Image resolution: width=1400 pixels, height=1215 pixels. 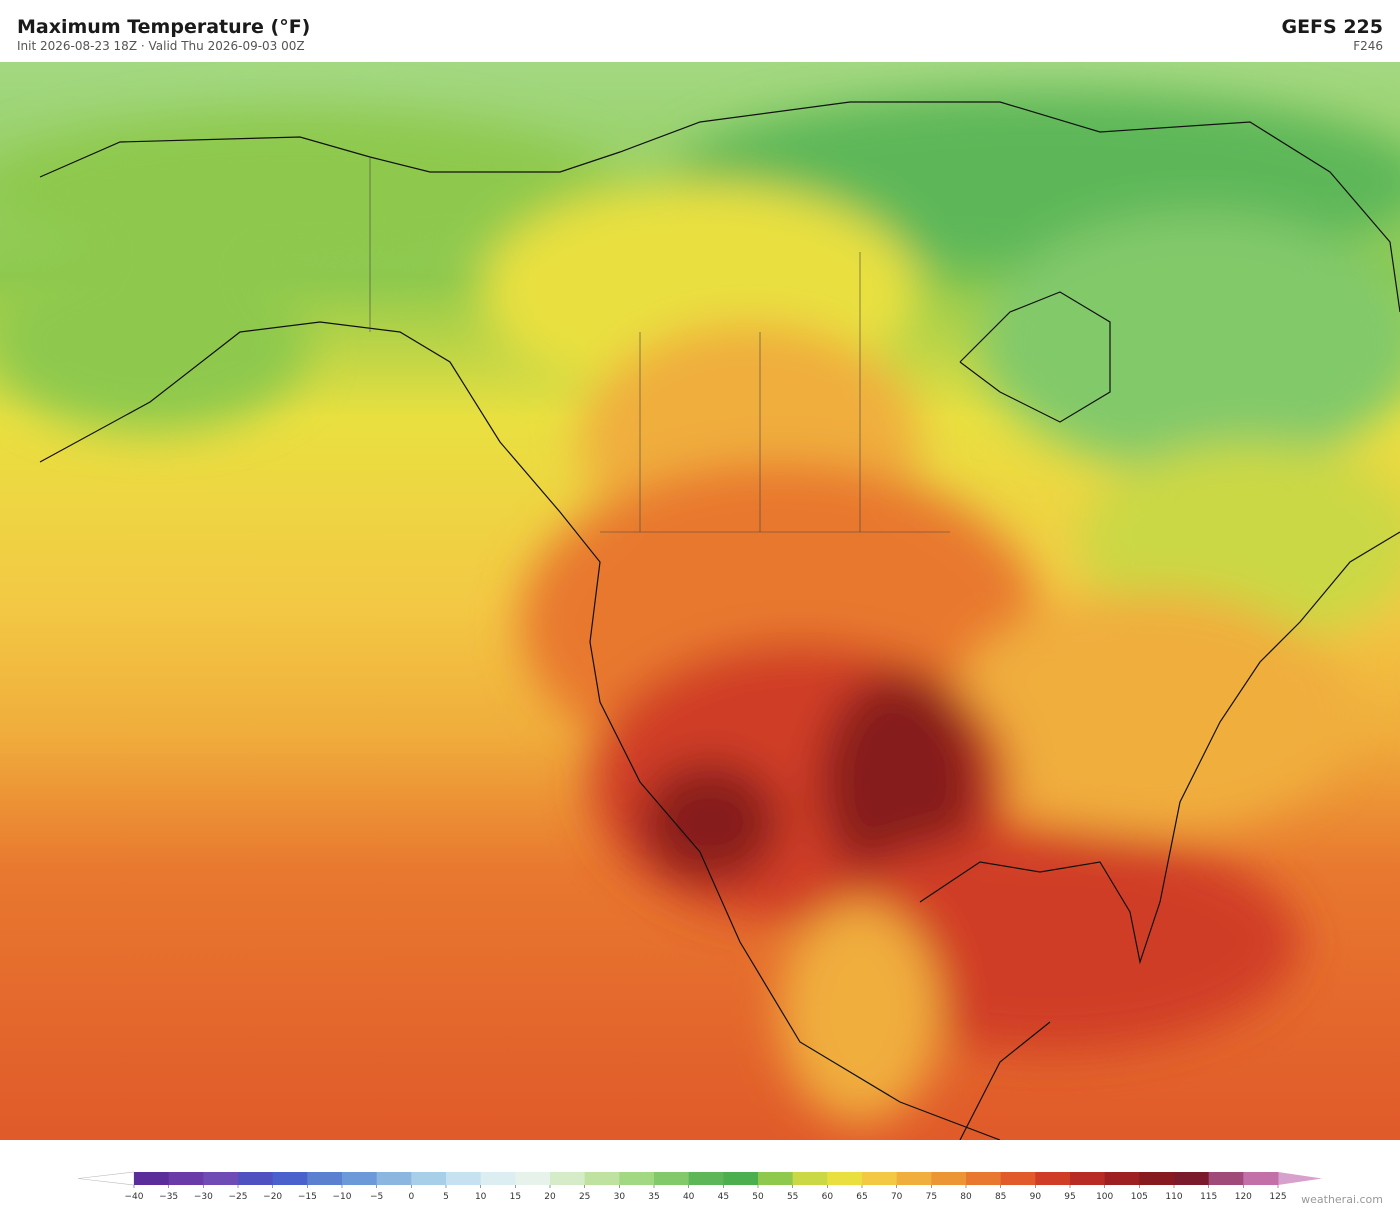 What do you see at coordinates (620, 1197) in the screenshot?
I see `tick-label: 30` at bounding box center [620, 1197].